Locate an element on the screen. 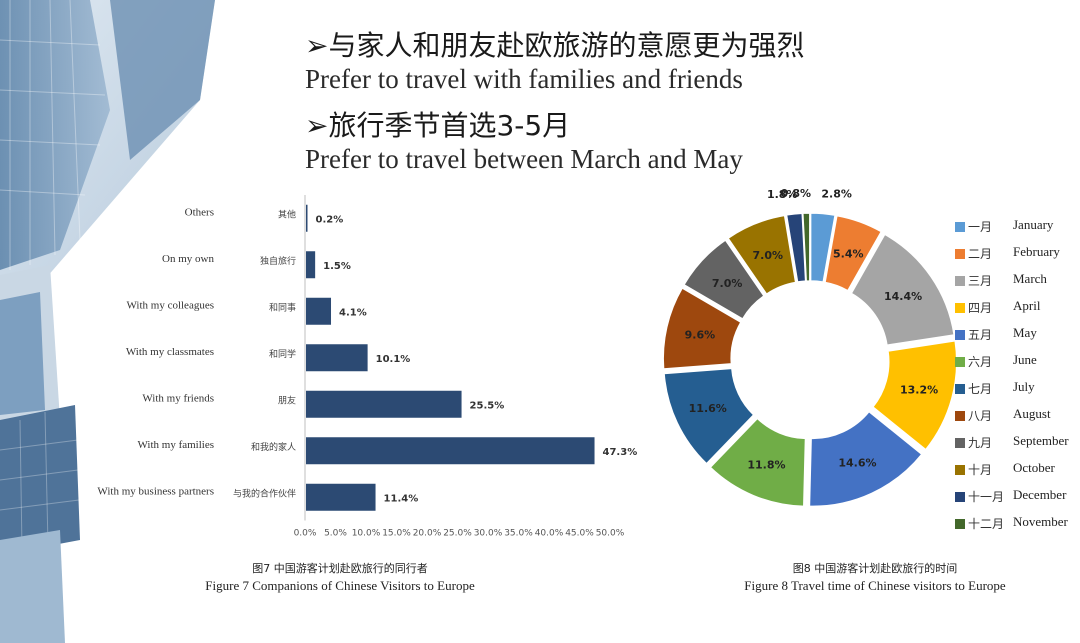 The width and height of the screenshot is (1080, 643). x-tick-label: 35.0% is located at coordinates (518, 534).